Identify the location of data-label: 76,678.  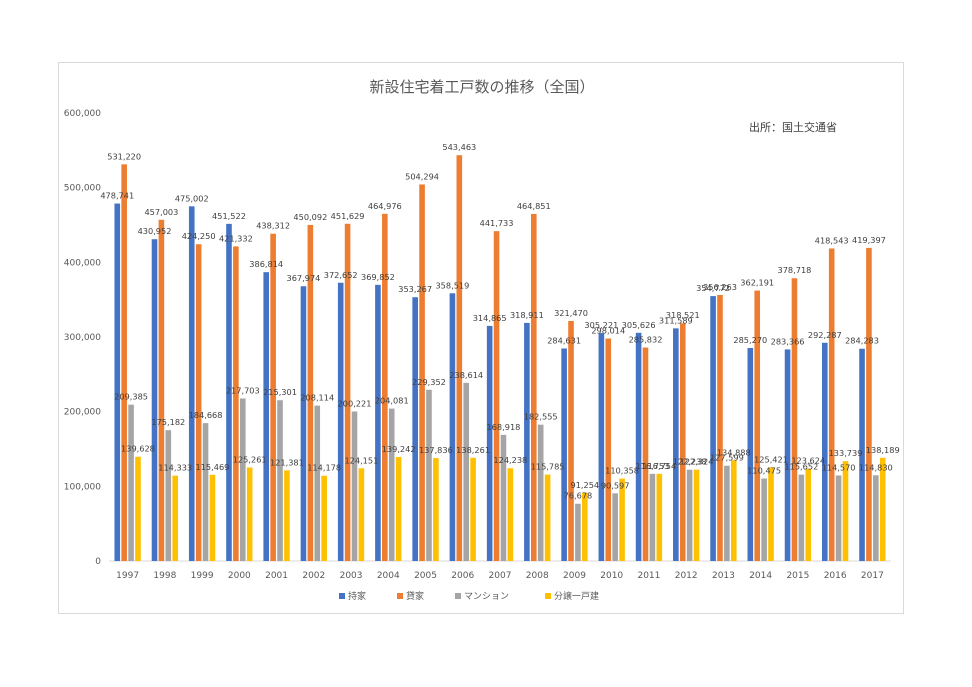
(578, 496).